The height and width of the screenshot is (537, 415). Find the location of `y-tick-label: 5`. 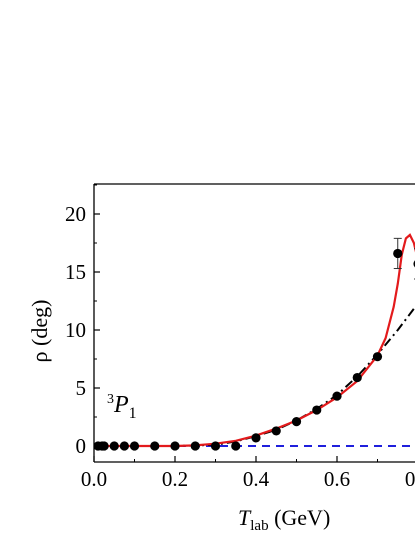

y-tick-label: 5 is located at coordinates (81, 388).